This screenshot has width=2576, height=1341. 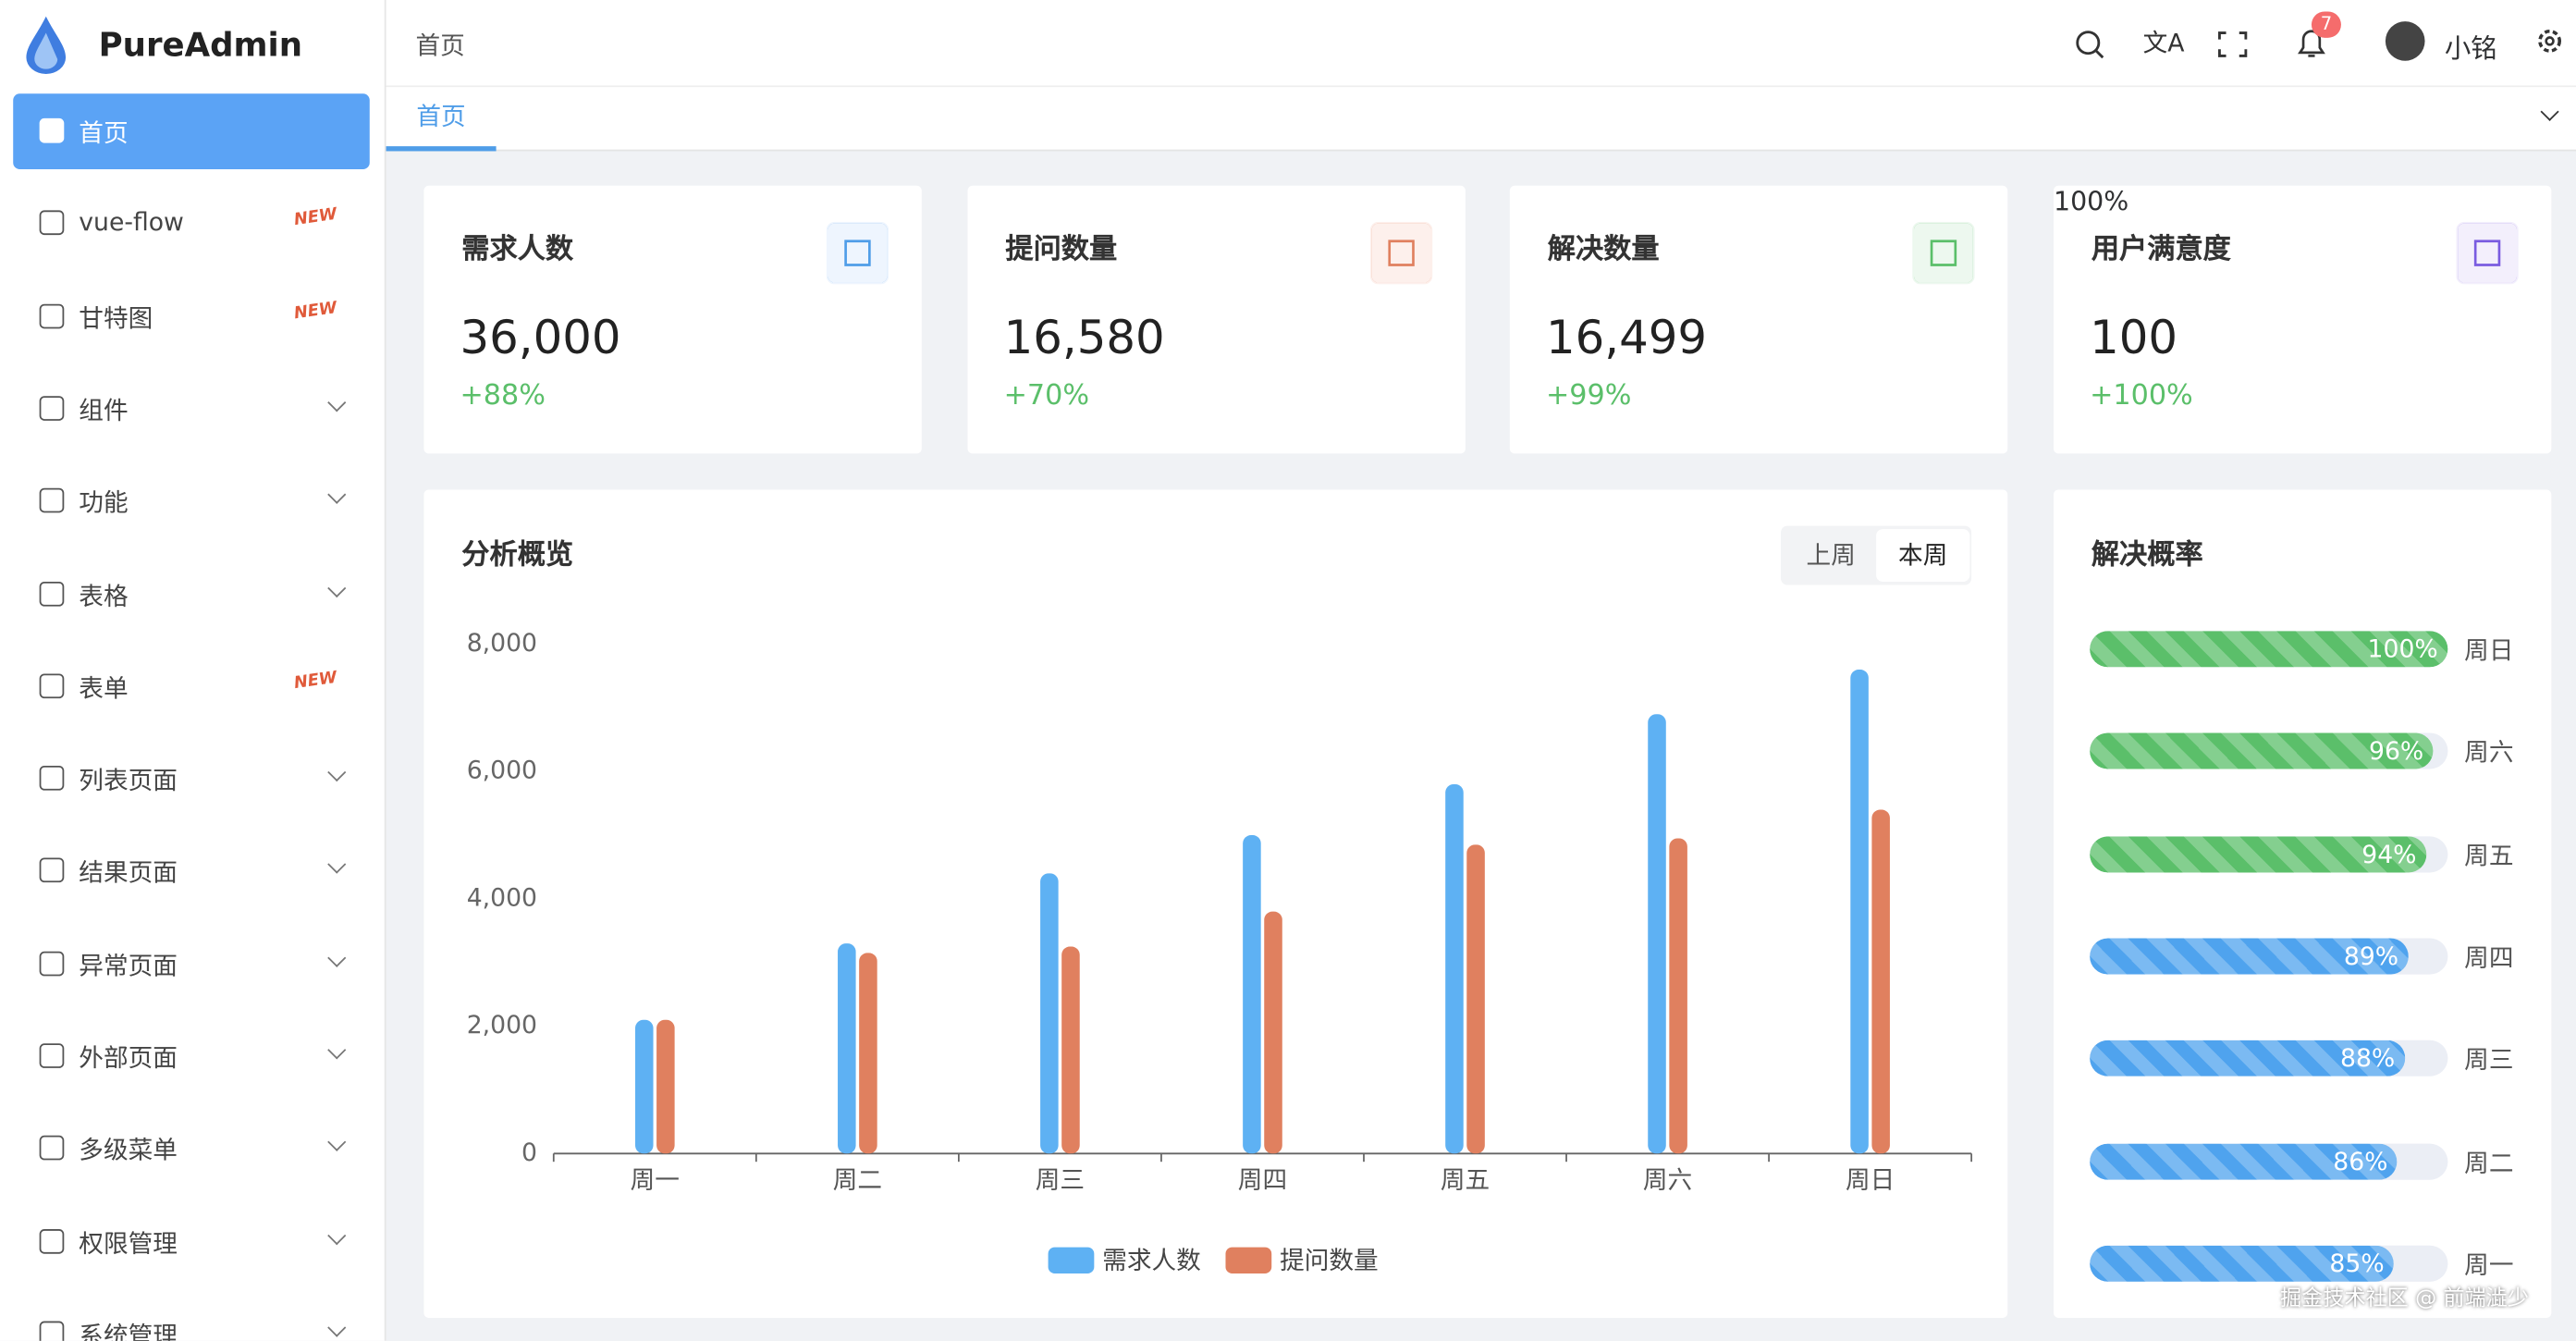 I want to click on card-title: 用户满意度, so click(x=2161, y=249).